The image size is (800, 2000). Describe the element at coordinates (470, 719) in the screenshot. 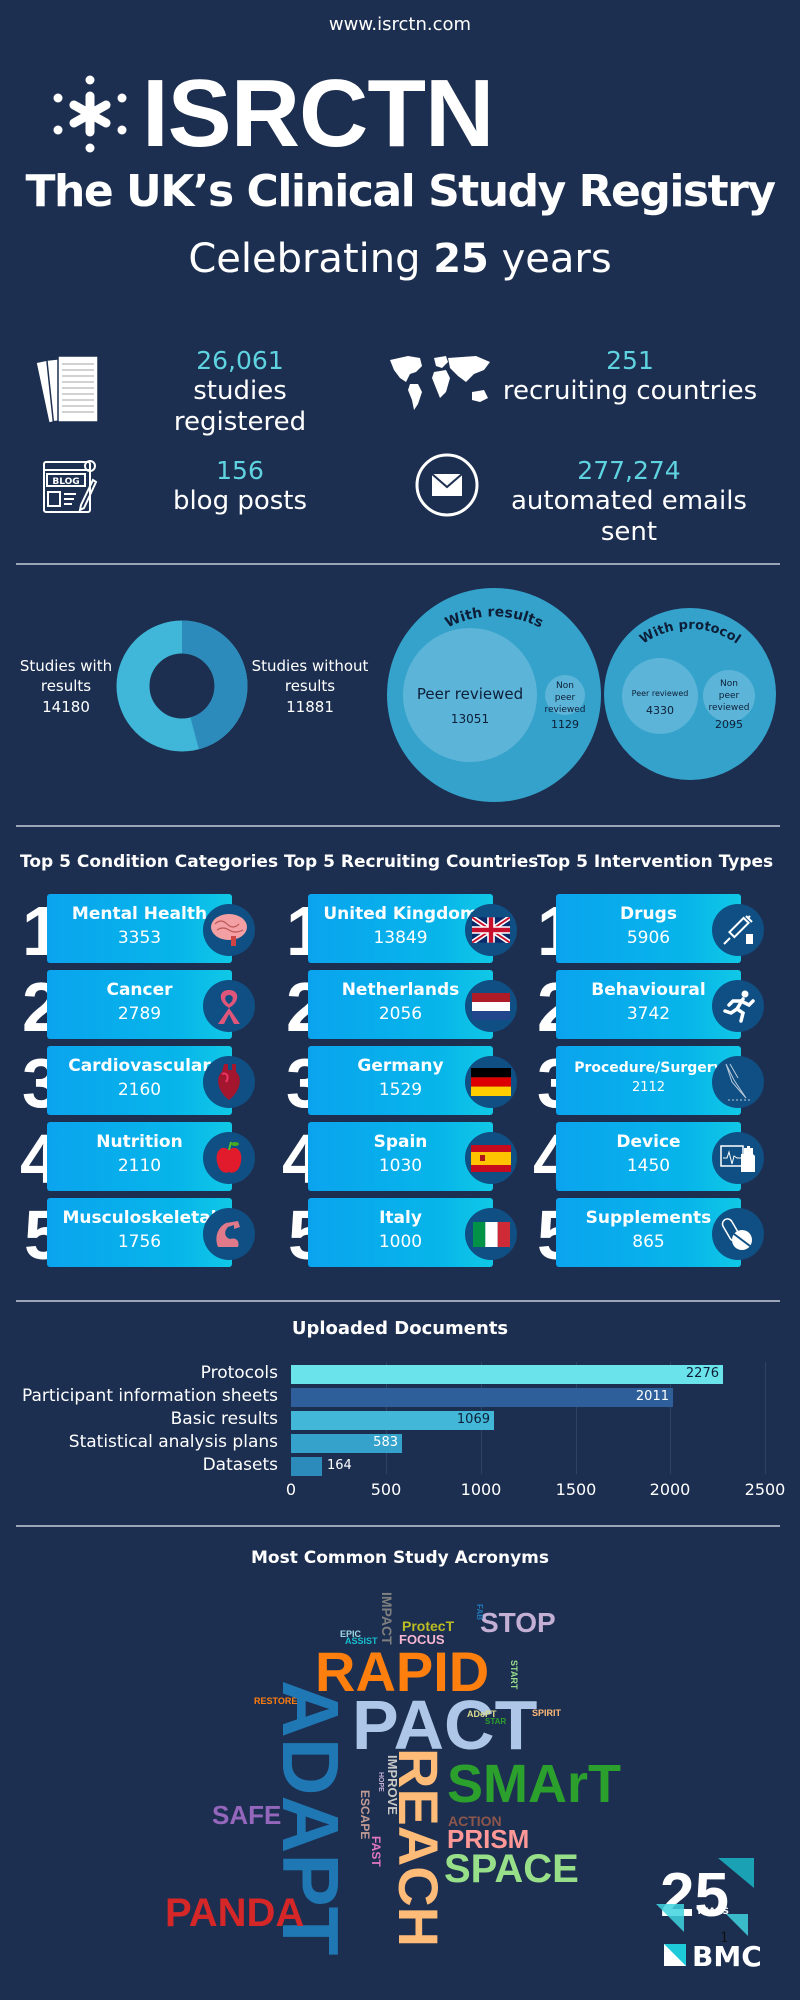

I see `svg-text: 13051` at that location.